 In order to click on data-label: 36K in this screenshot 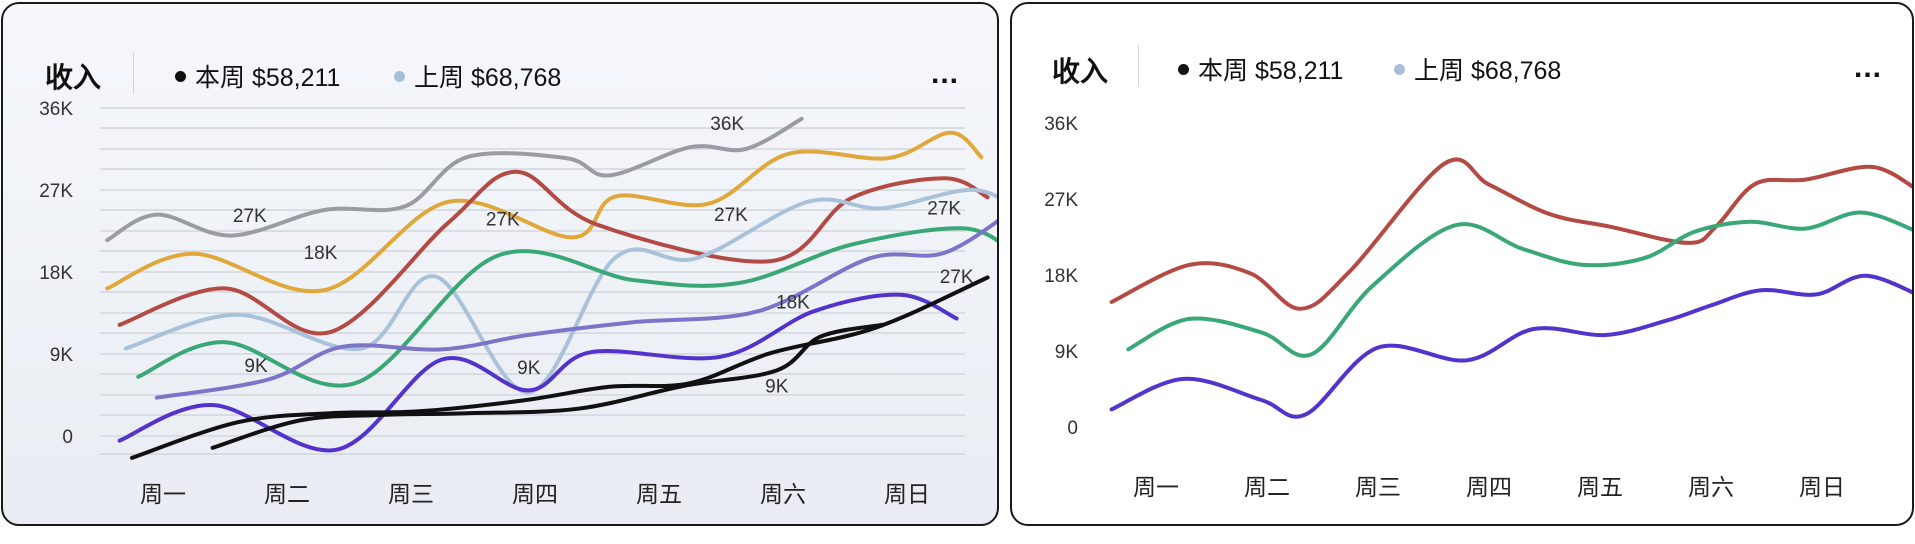, I will do `click(727, 124)`.